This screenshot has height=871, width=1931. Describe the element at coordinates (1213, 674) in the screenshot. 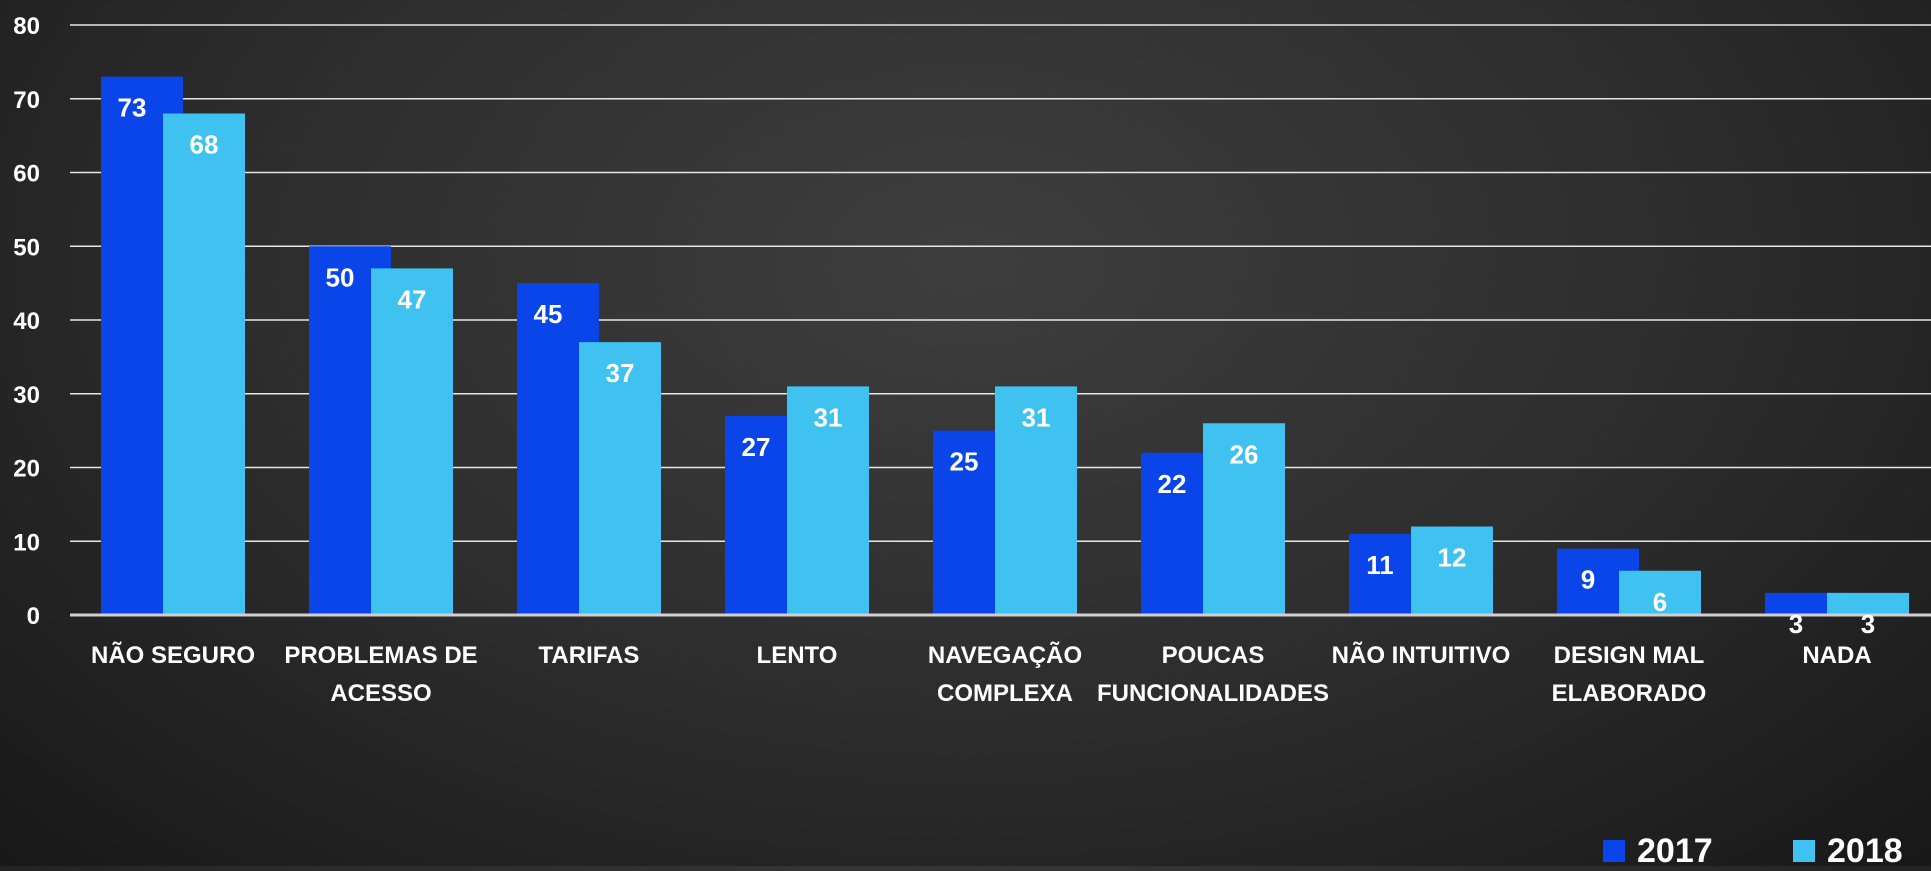

I see `category-label: POUCAS FUNCIONALIDADES` at that location.